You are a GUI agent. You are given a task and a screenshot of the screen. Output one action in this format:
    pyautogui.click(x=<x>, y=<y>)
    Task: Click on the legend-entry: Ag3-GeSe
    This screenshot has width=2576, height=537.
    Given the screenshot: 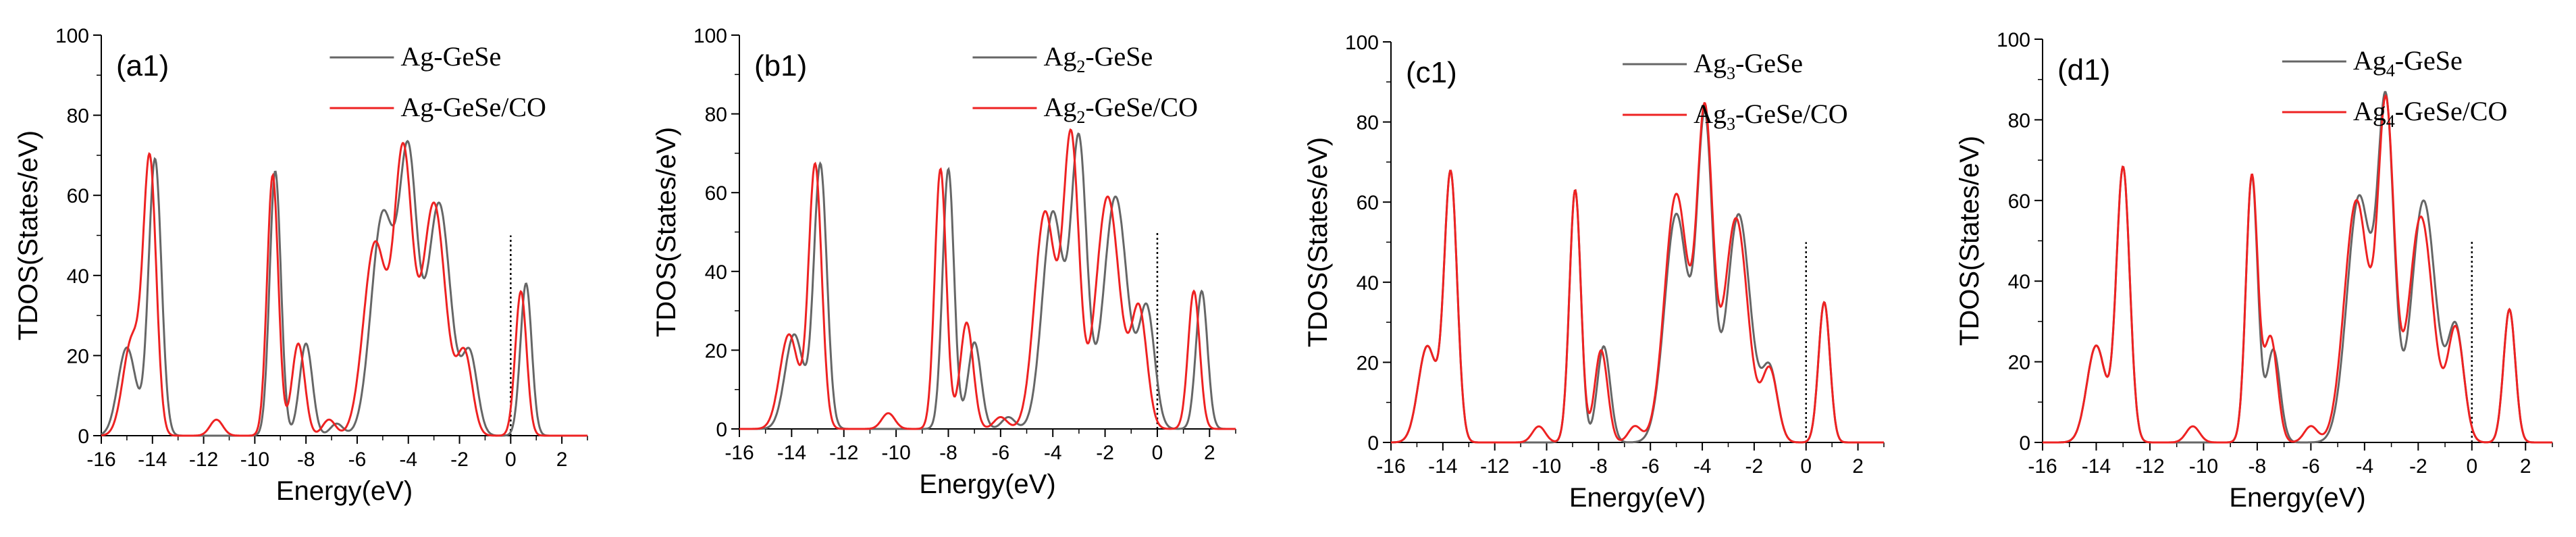 What is the action you would take?
    pyautogui.click(x=1748, y=65)
    